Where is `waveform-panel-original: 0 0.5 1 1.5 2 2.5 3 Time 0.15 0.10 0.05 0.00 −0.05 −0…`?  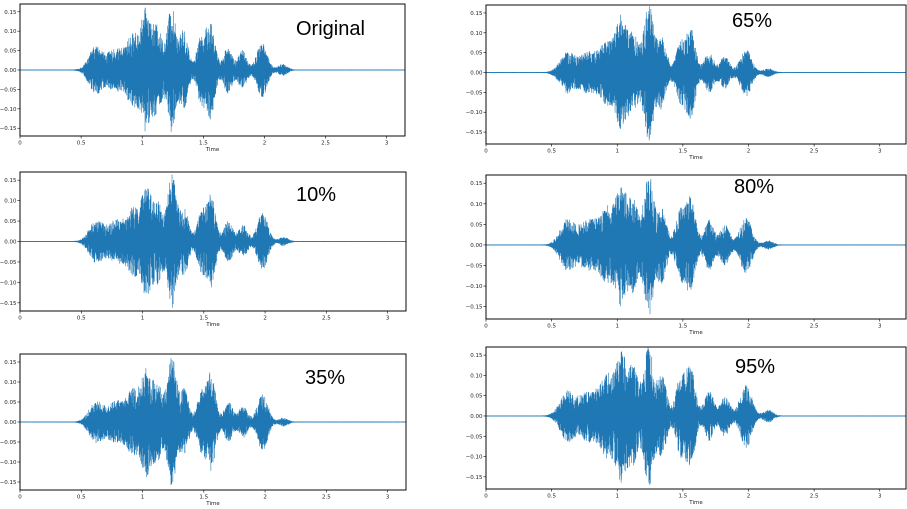 waveform-panel-original: 0 0.5 1 1.5 2 2.5 3 Time 0.15 0.10 0.05 0.00 −0.05 −0… is located at coordinates (210, 80).